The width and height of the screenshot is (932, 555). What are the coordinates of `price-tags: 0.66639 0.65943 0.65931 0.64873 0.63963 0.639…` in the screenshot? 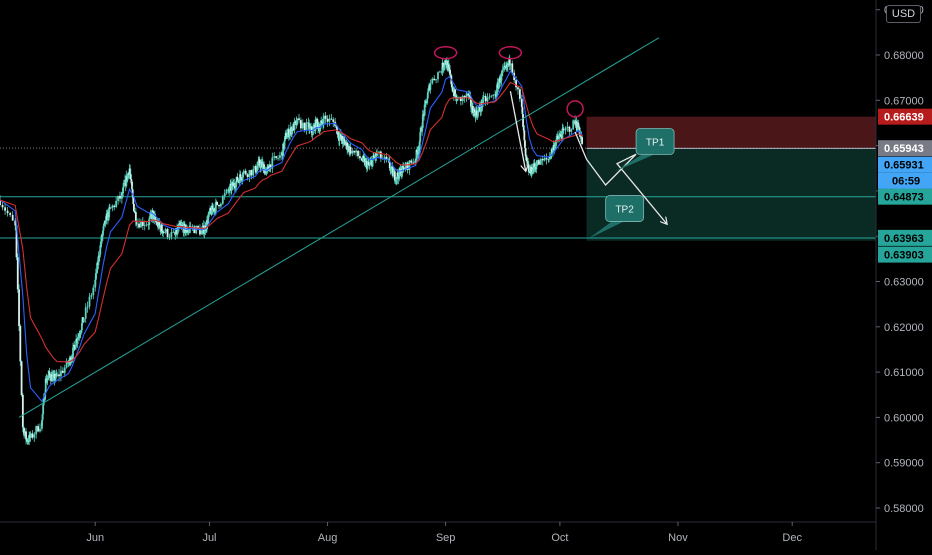 It's located at (905, 185).